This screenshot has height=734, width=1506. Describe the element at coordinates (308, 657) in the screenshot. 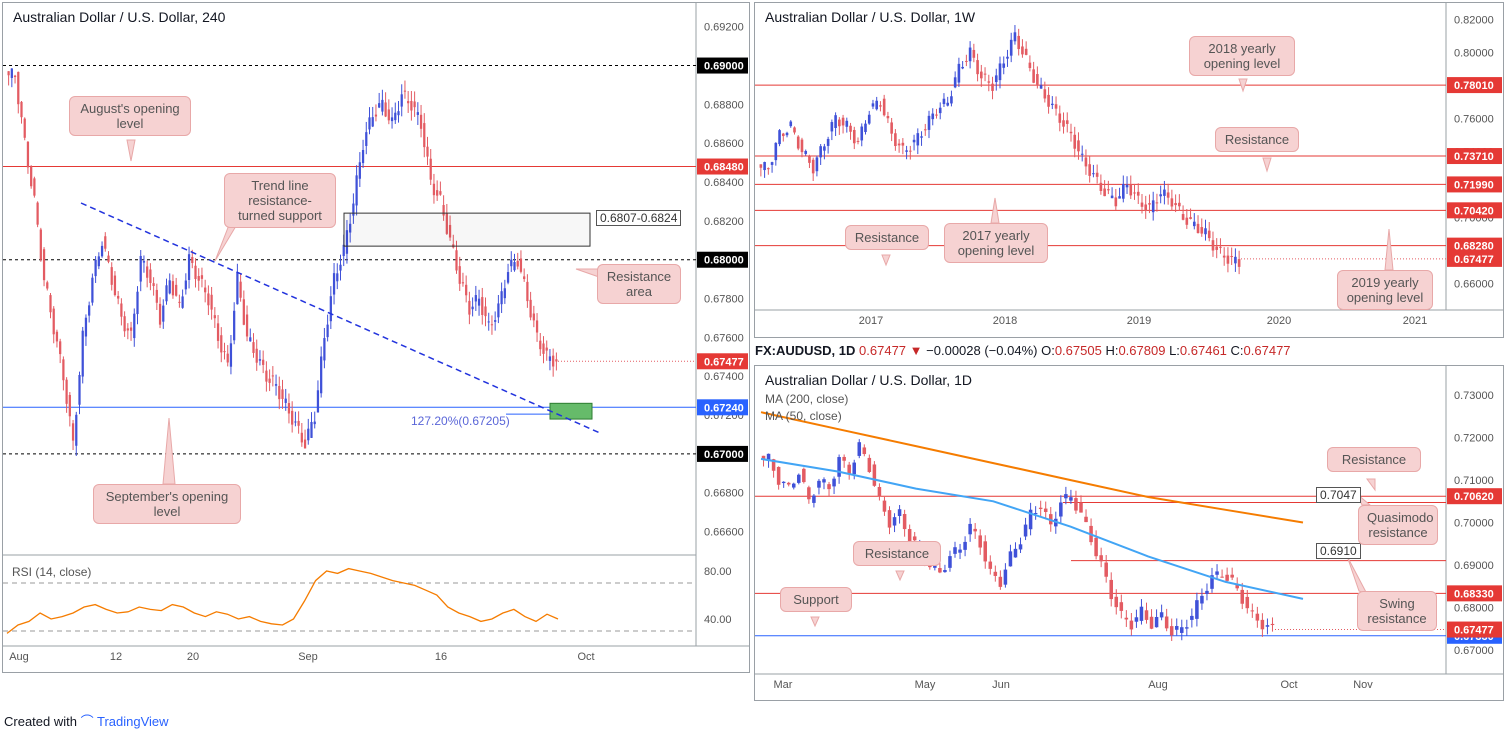

I see `time-tick-label: Sep` at that location.